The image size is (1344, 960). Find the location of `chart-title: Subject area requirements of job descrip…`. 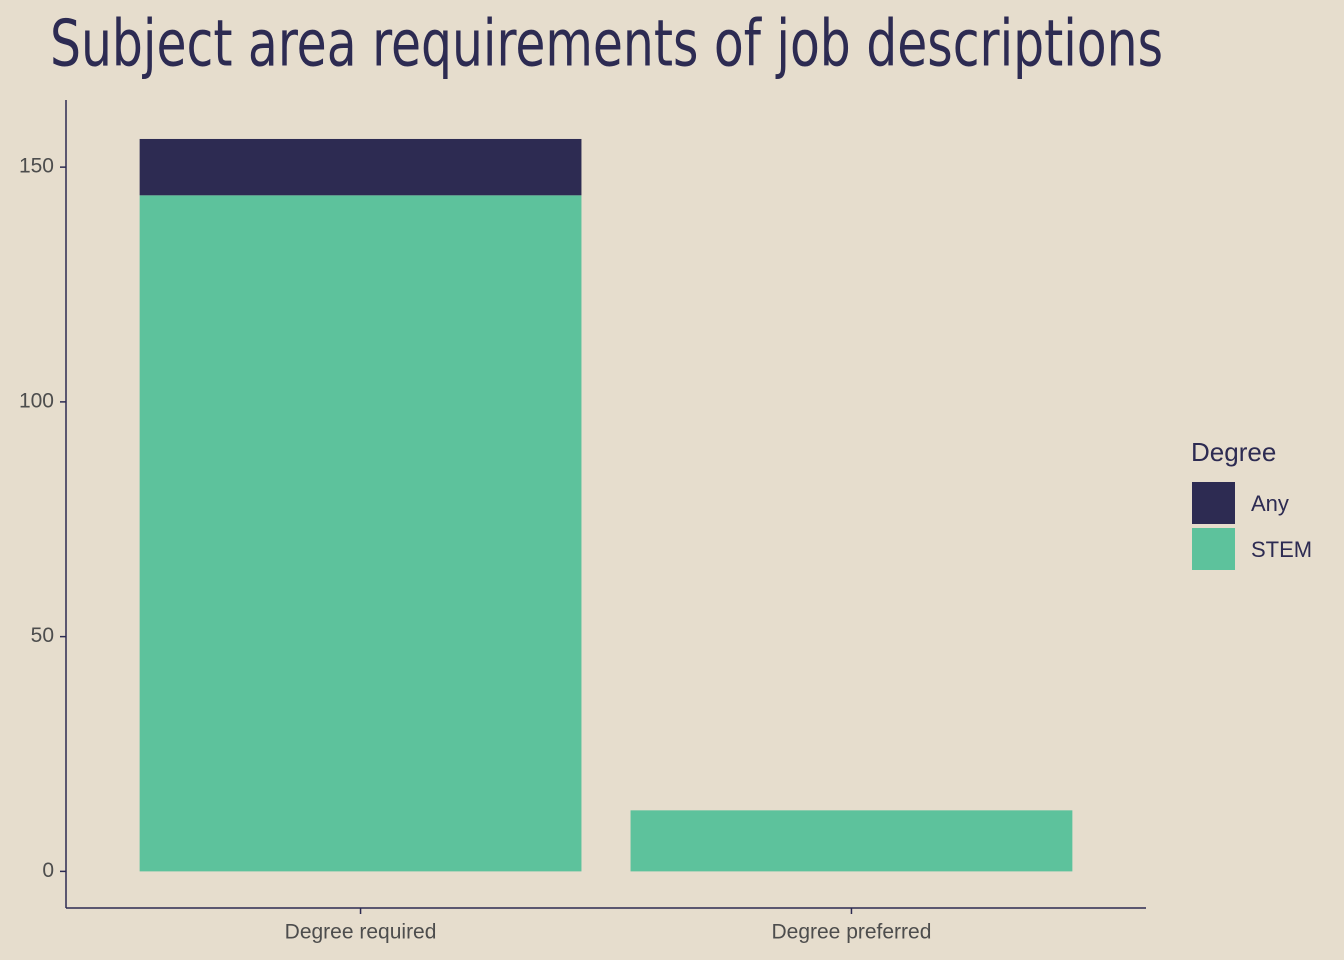

chart-title: Subject area requirements of job descrip… is located at coordinates (606, 45).